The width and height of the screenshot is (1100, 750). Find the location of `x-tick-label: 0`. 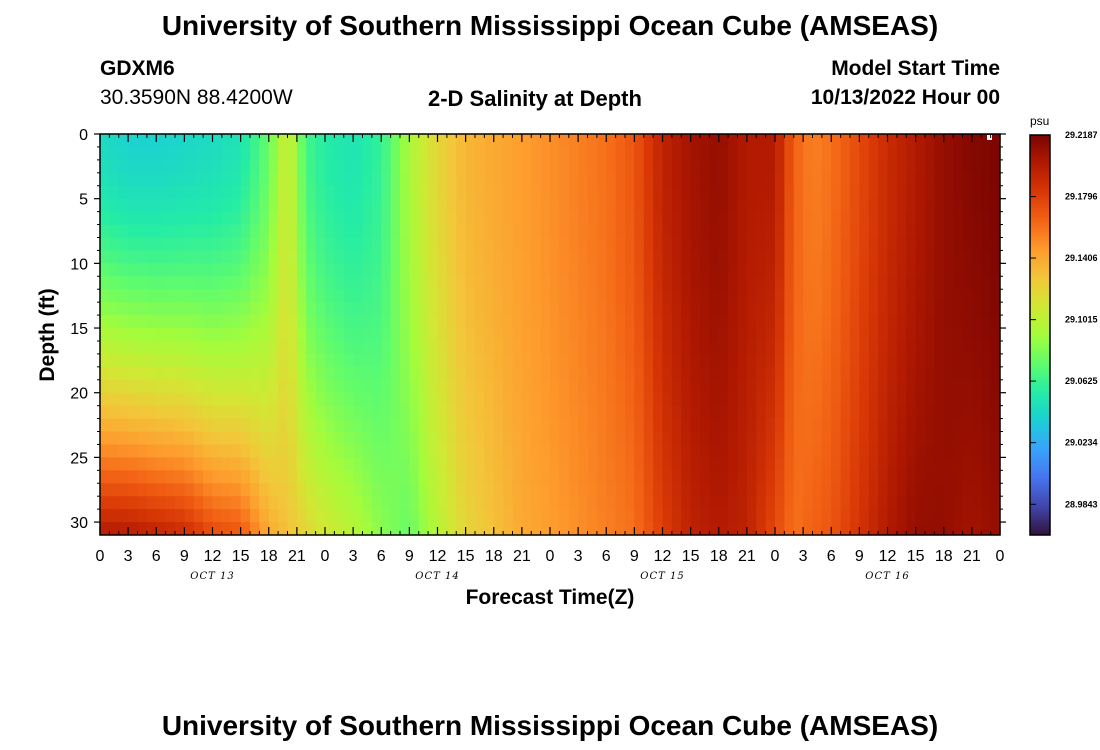

x-tick-label: 0 is located at coordinates (100, 556).